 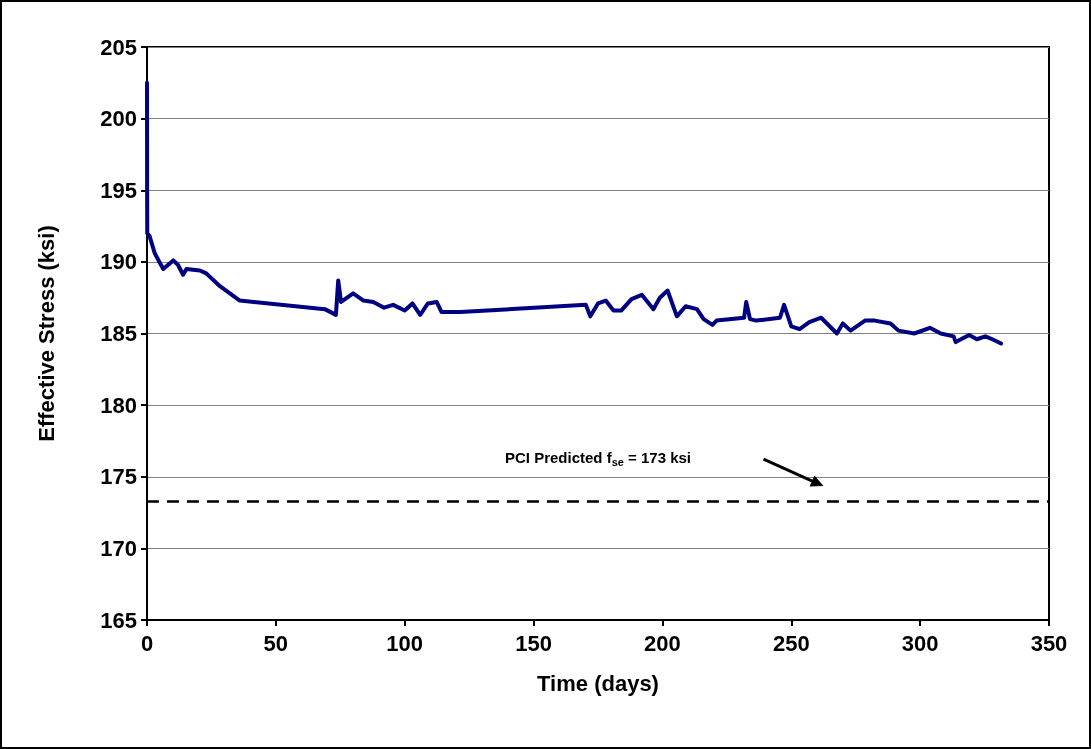 I want to click on x-tick-label: 150, so click(x=533, y=643).